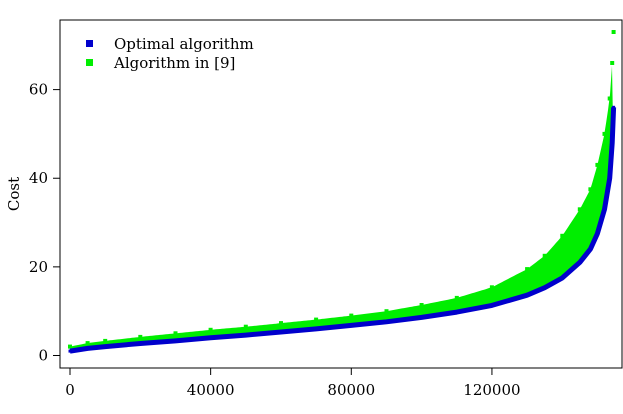  I want to click on y-tick-label: 40, so click(38, 178).